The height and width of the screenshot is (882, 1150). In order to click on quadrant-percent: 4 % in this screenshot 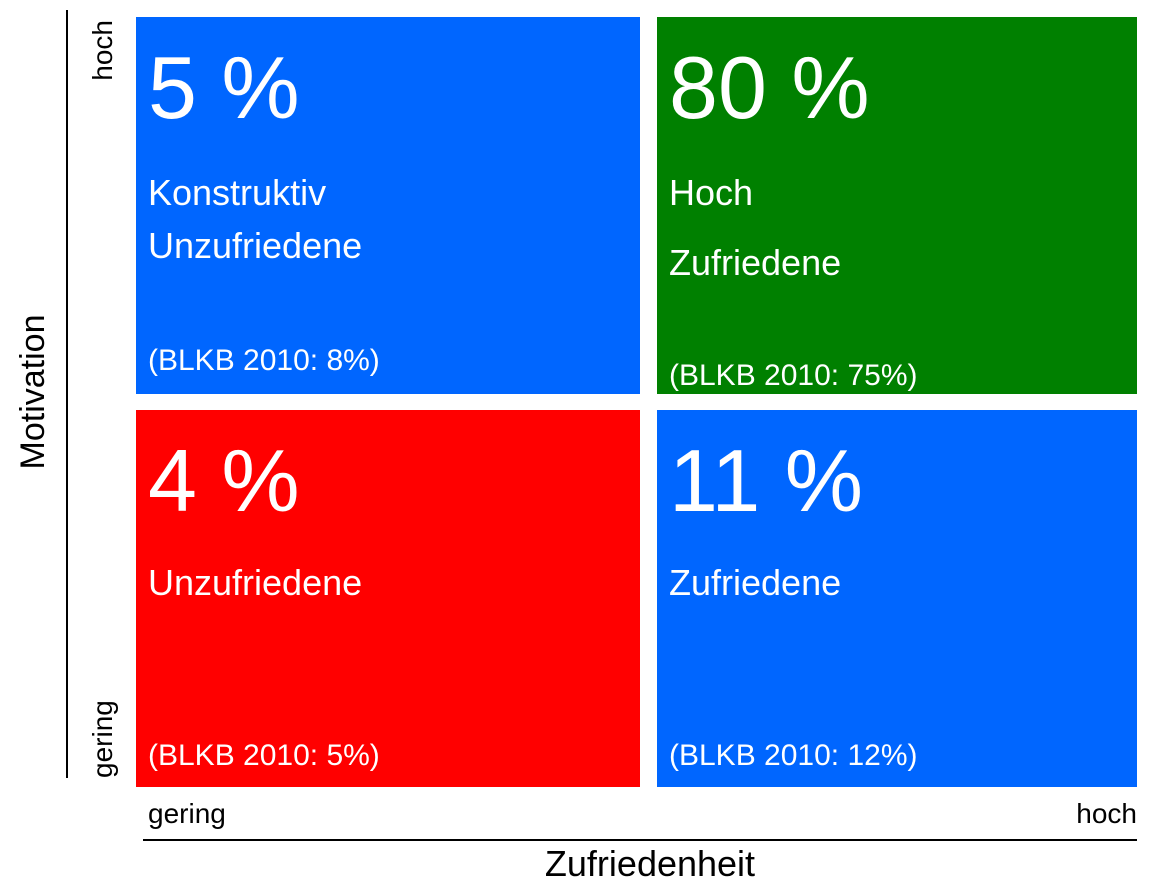, I will do `click(224, 480)`.